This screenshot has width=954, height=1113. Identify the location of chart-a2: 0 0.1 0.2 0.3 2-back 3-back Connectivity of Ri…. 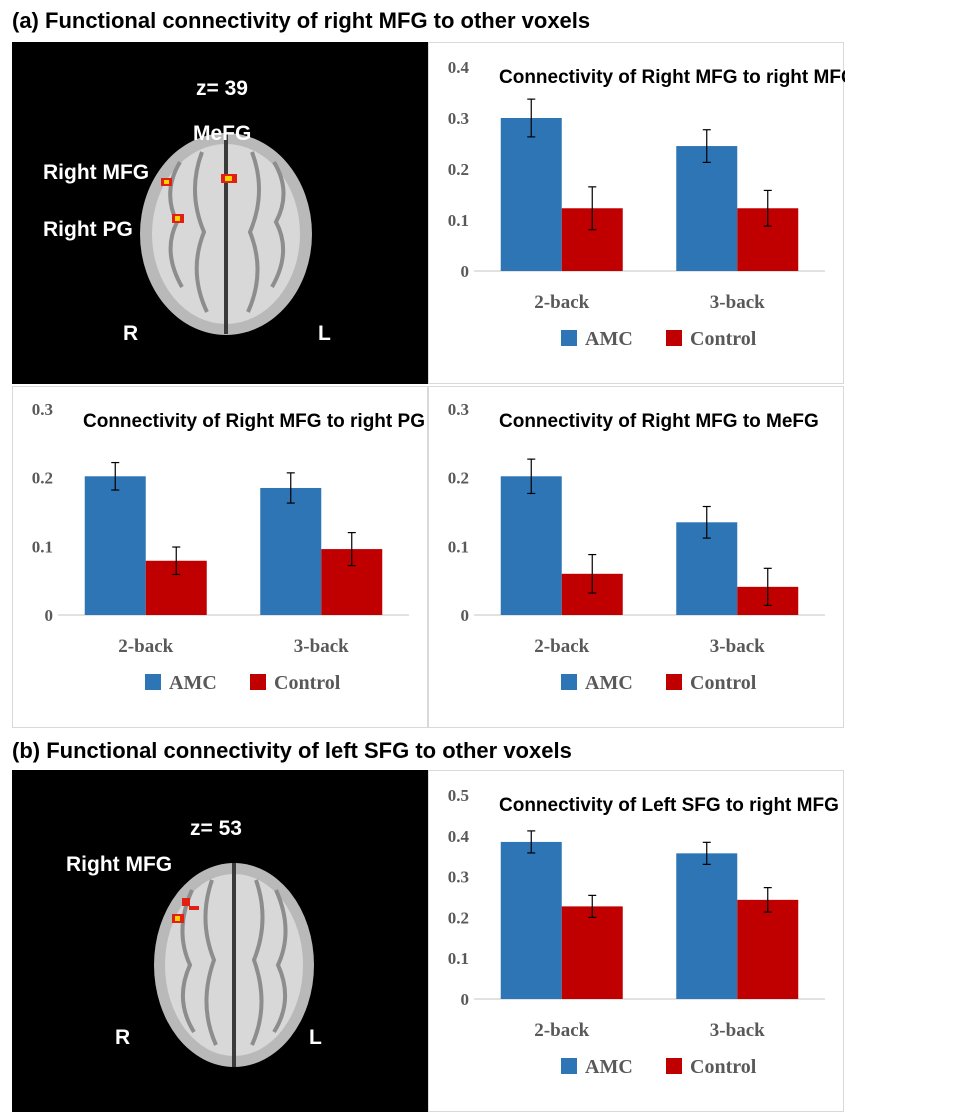
(228, 547).